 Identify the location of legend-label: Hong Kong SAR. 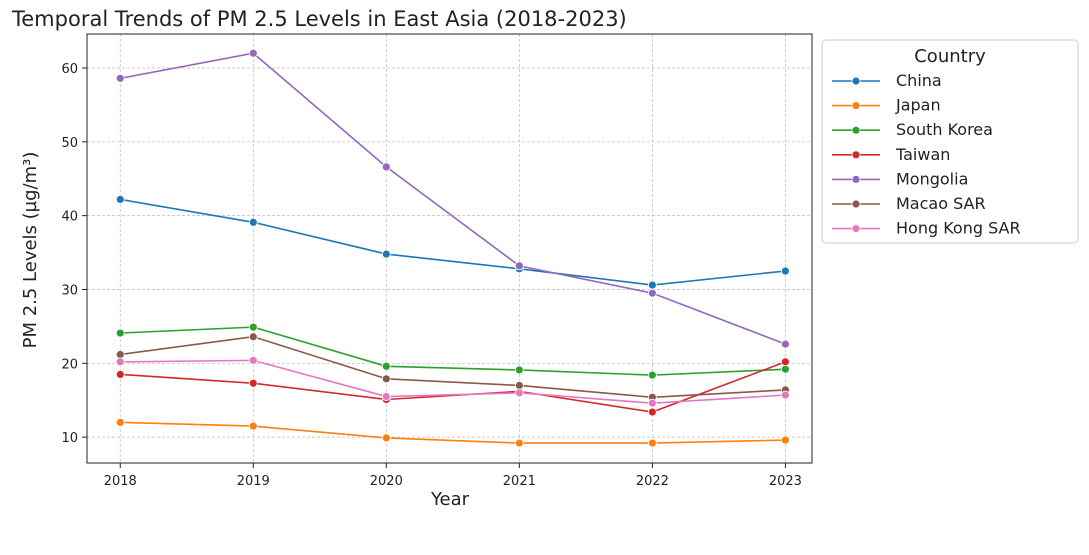
(958, 228).